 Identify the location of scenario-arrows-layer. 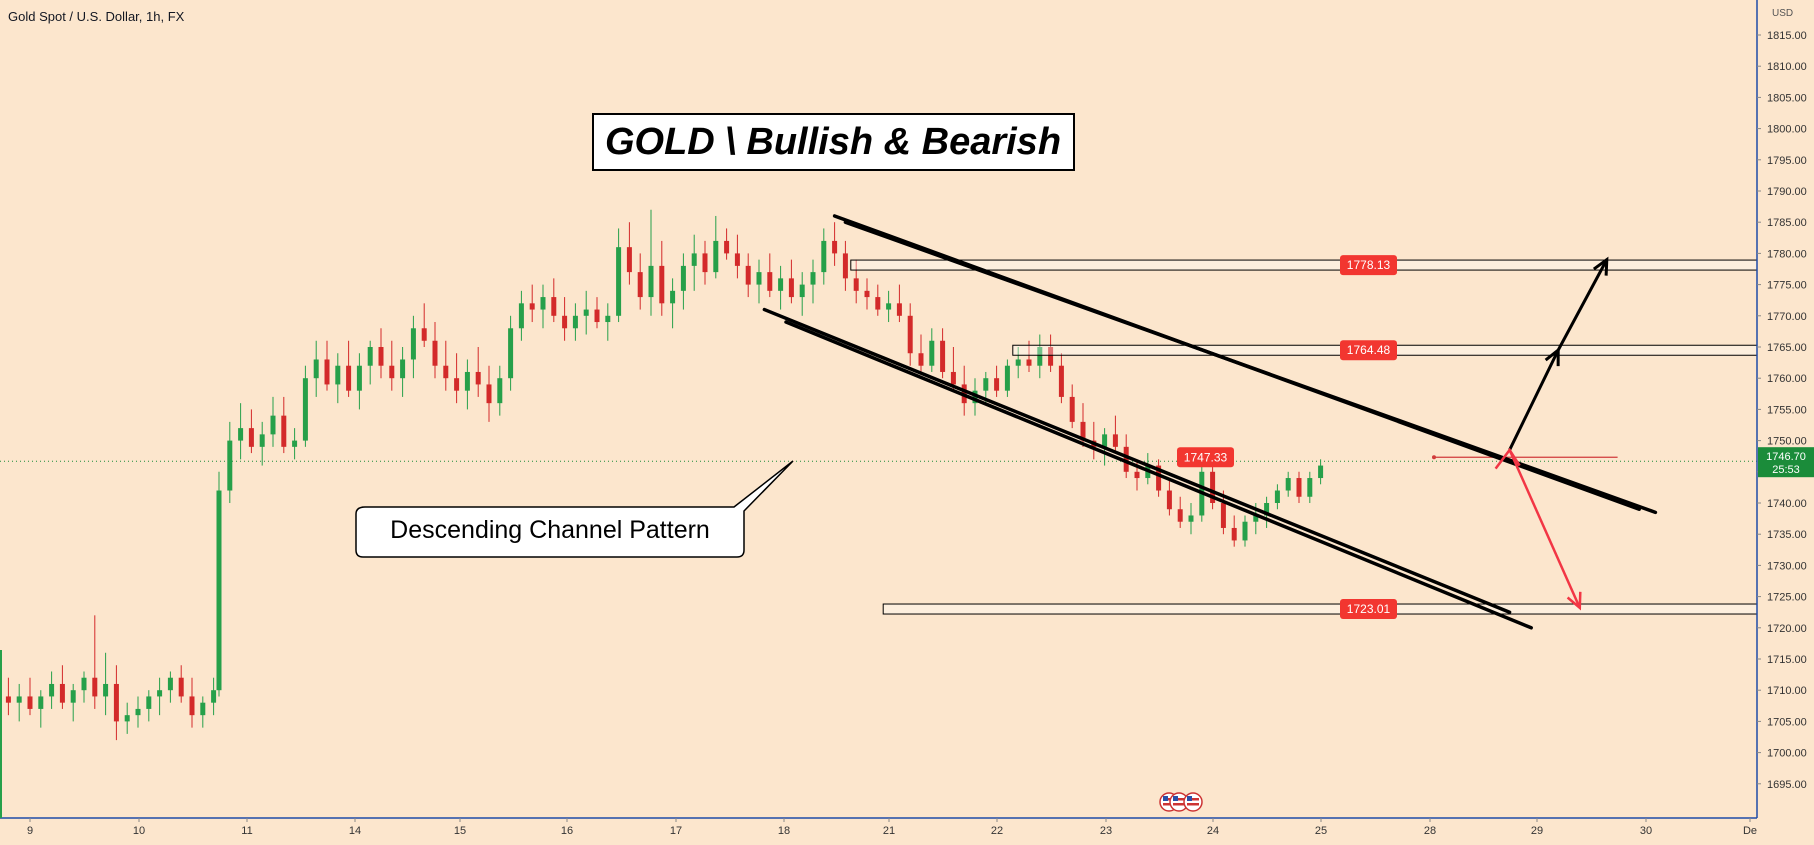
(1551, 433).